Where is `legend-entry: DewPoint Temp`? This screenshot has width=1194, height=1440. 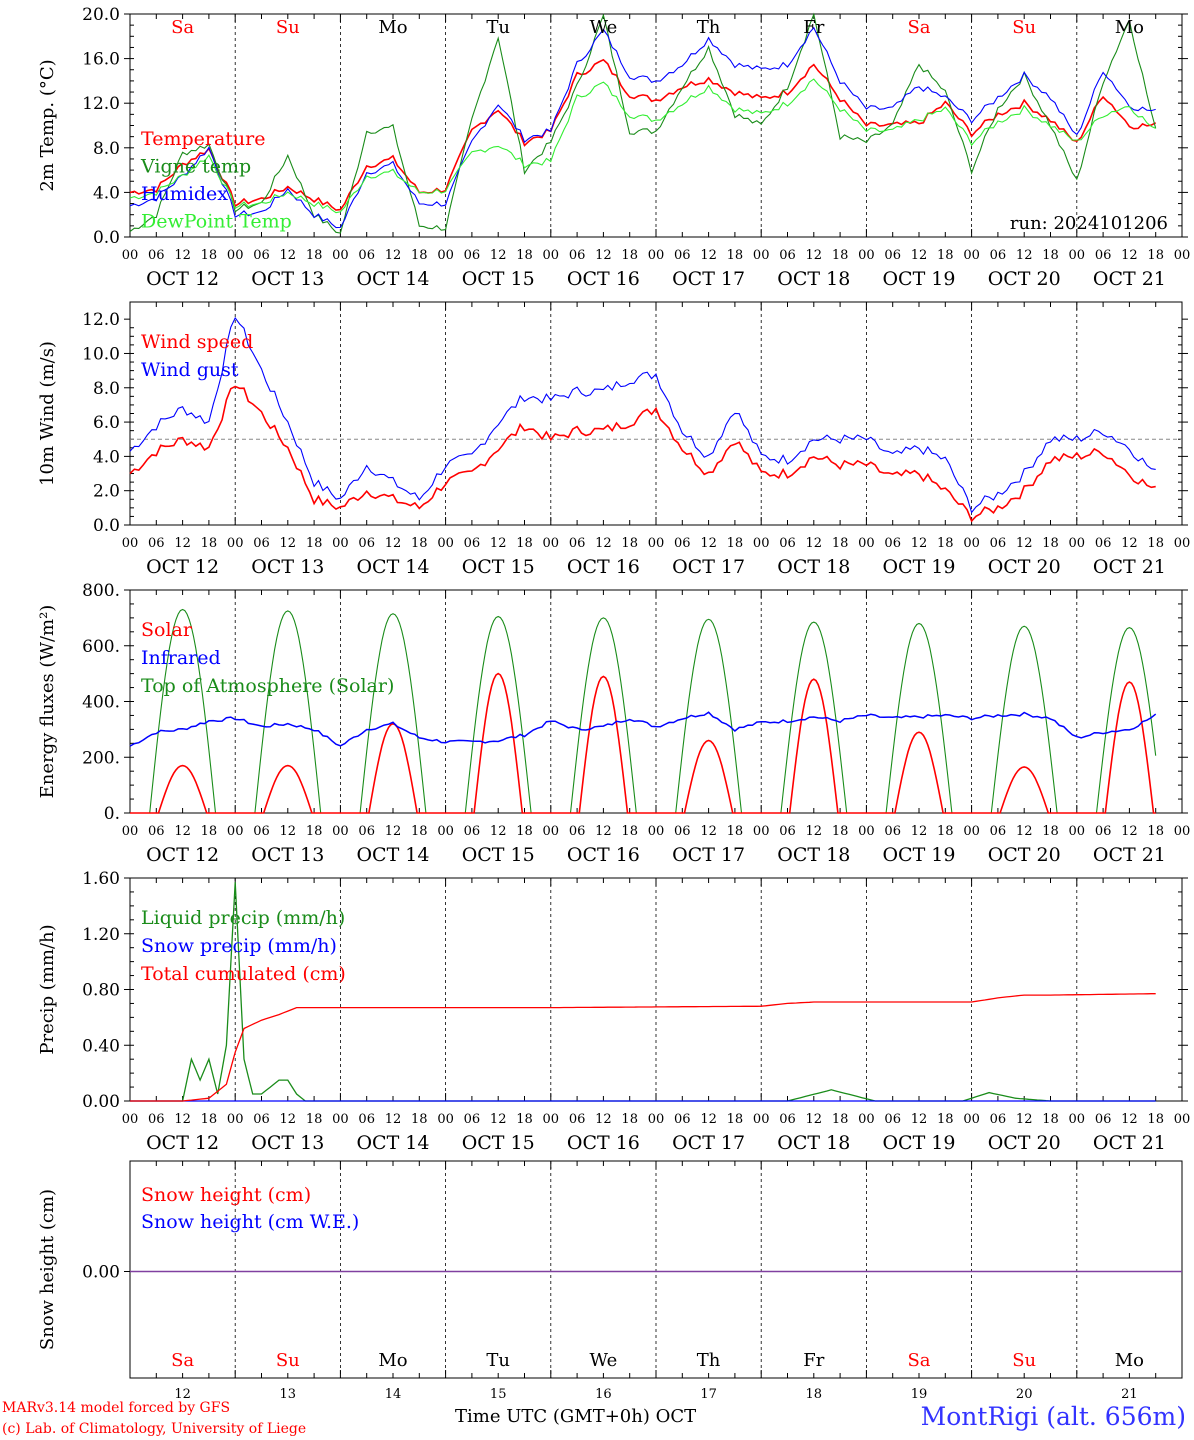 legend-entry: DewPoint Temp is located at coordinates (216, 222).